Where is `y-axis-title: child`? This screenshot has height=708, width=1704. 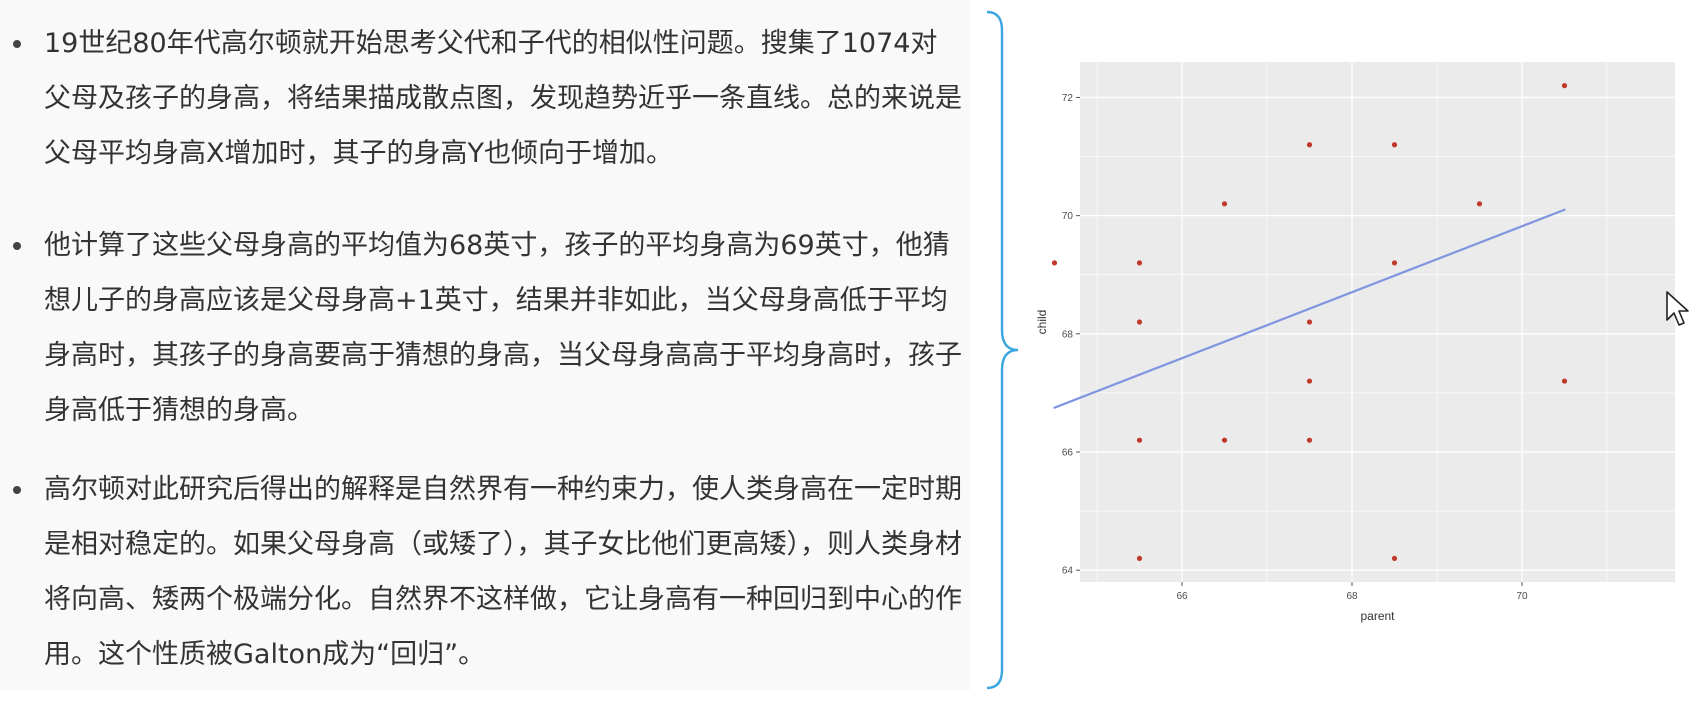
y-axis-title: child is located at coordinates (1042, 322).